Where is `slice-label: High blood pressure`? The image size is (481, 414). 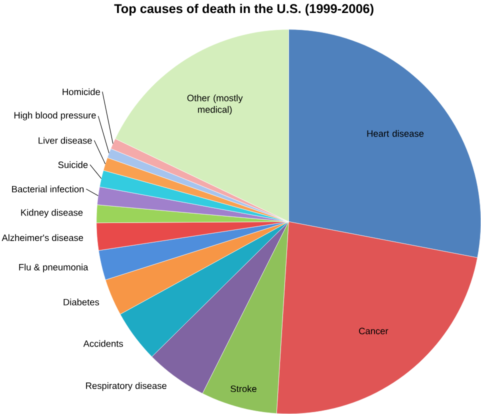 slice-label: High blood pressure is located at coordinates (55, 116).